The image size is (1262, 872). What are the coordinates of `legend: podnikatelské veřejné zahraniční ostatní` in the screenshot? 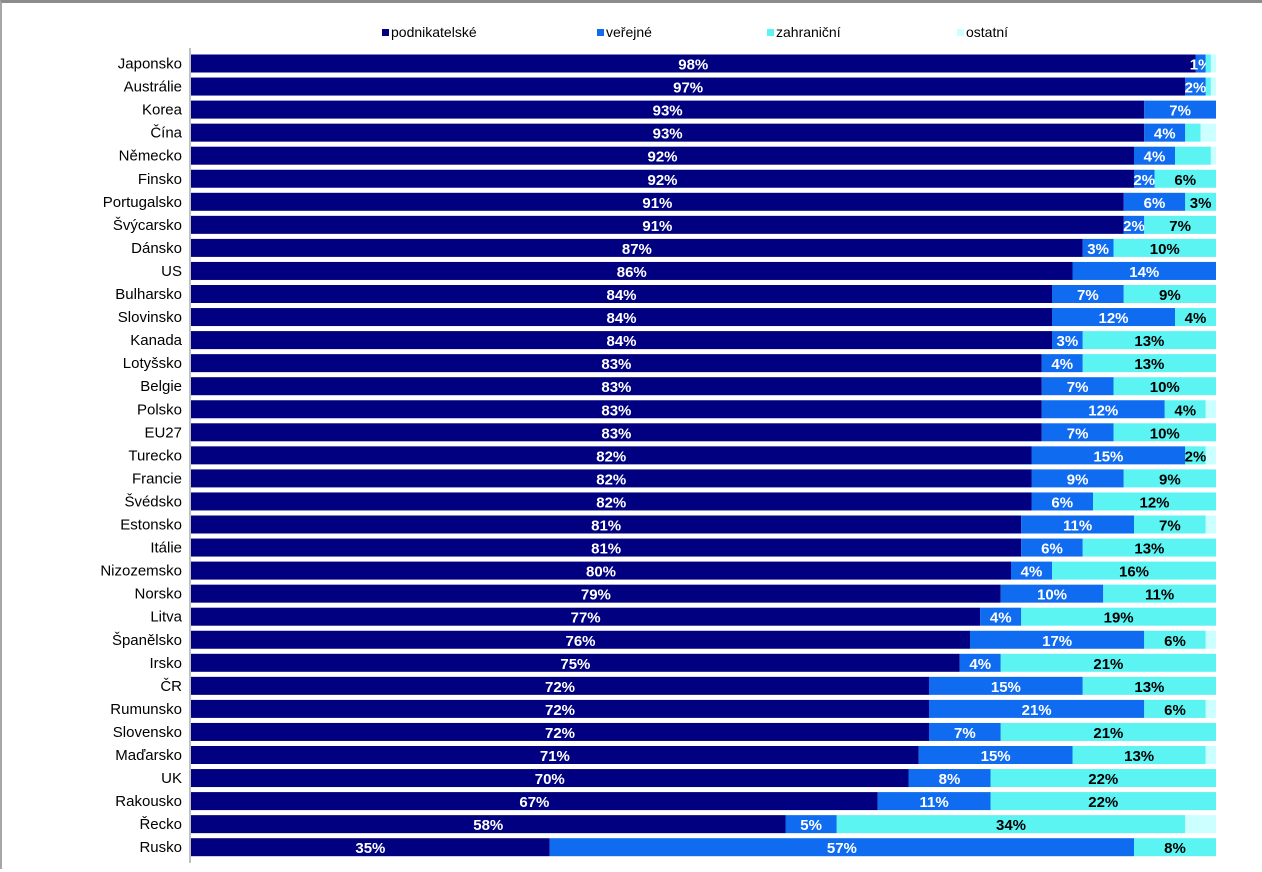 It's located at (695, 32).